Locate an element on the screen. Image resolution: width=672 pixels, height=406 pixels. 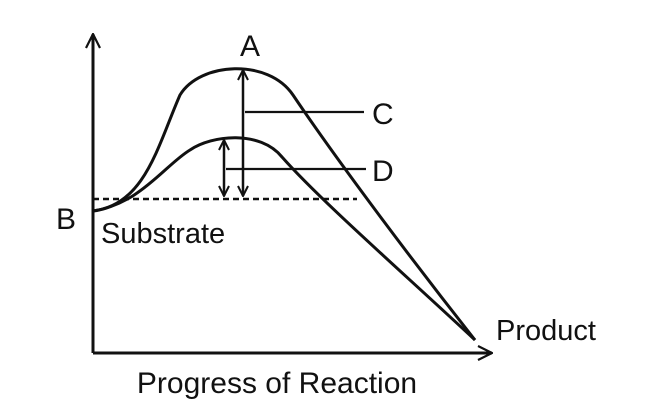
x-axis-label: Progress of Reaction is located at coordinates (277, 383).